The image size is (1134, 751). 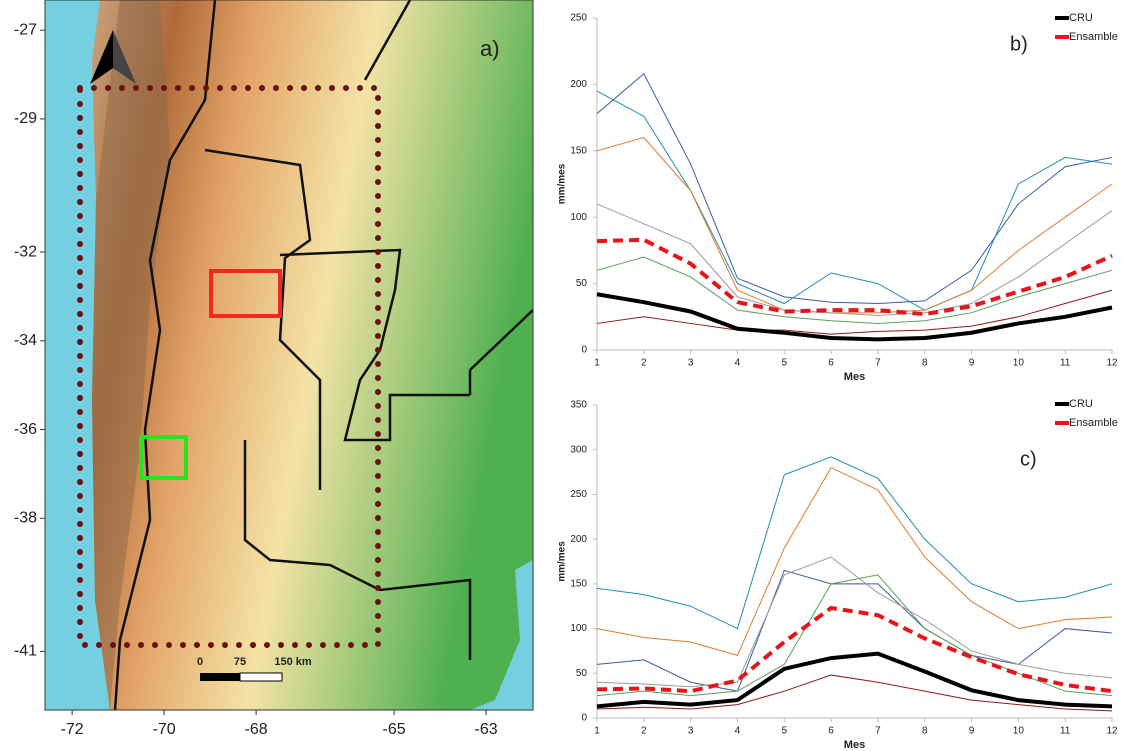 I want to click on y-tick-label: -29, so click(x=25, y=118).